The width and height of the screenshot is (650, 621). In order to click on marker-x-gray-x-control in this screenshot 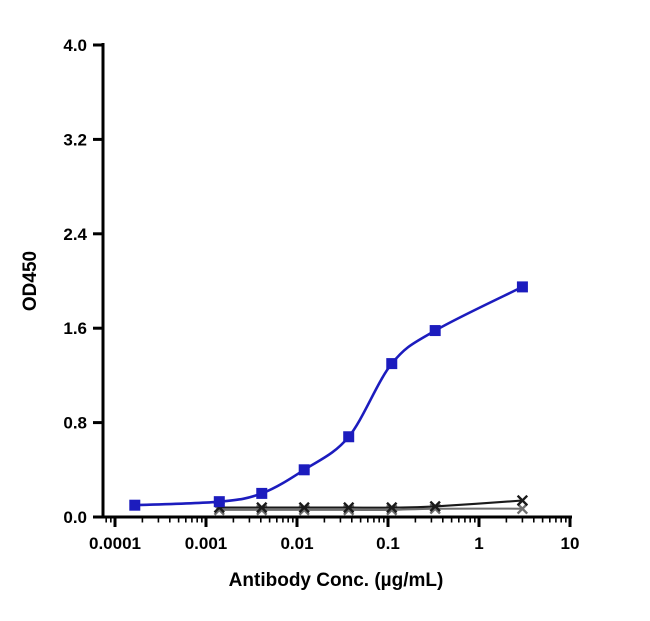, I will do `click(522, 509)`.